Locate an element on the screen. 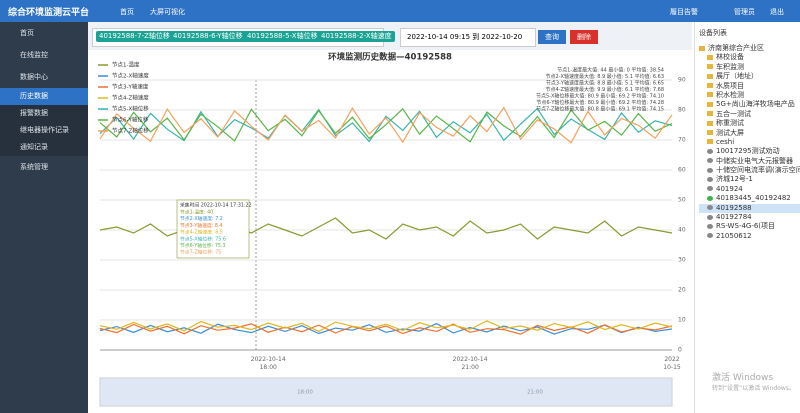 This screenshot has height=413, width=800. tree-node: 40192588 is located at coordinates (749, 208).